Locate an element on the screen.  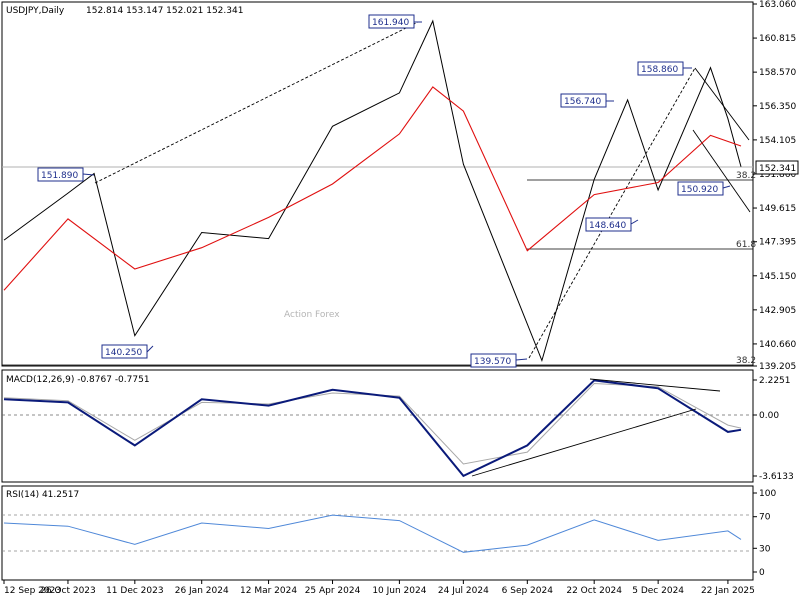
annotation-158-860: 158.860 is located at coordinates (659, 70).